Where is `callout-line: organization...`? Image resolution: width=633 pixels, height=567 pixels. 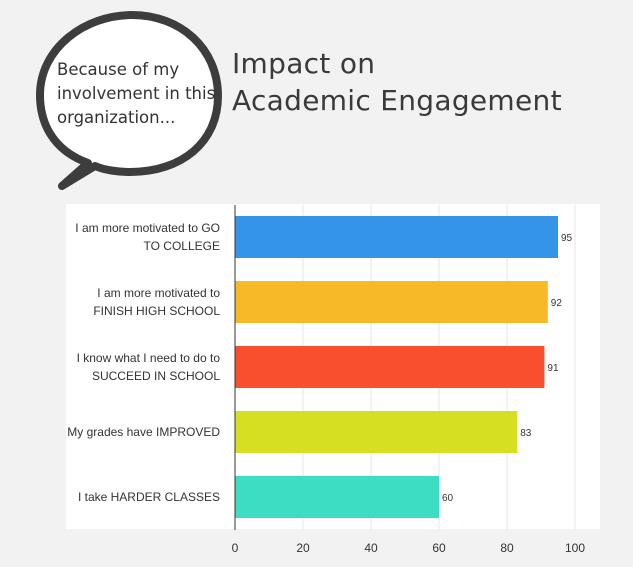 callout-line: organization... is located at coordinates (116, 117).